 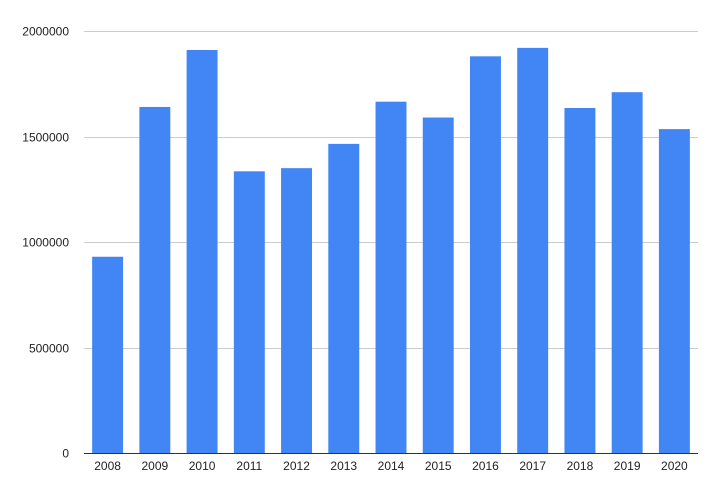 What do you see at coordinates (344, 298) in the screenshot?
I see `bar-2013` at bounding box center [344, 298].